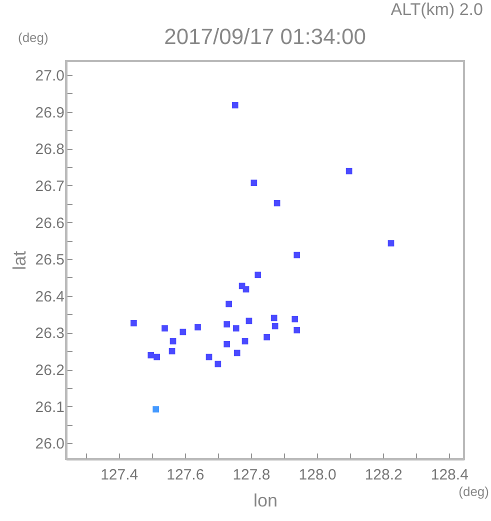 This screenshot has height=521, width=491. Describe the element at coordinates (383, 475) in the screenshot. I see `x-tick-label: 128.2` at that location.